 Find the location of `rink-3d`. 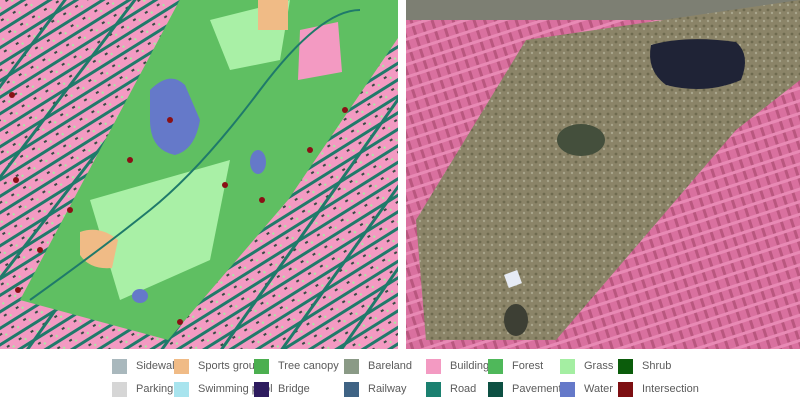

rink-3d is located at coordinates (513, 279).